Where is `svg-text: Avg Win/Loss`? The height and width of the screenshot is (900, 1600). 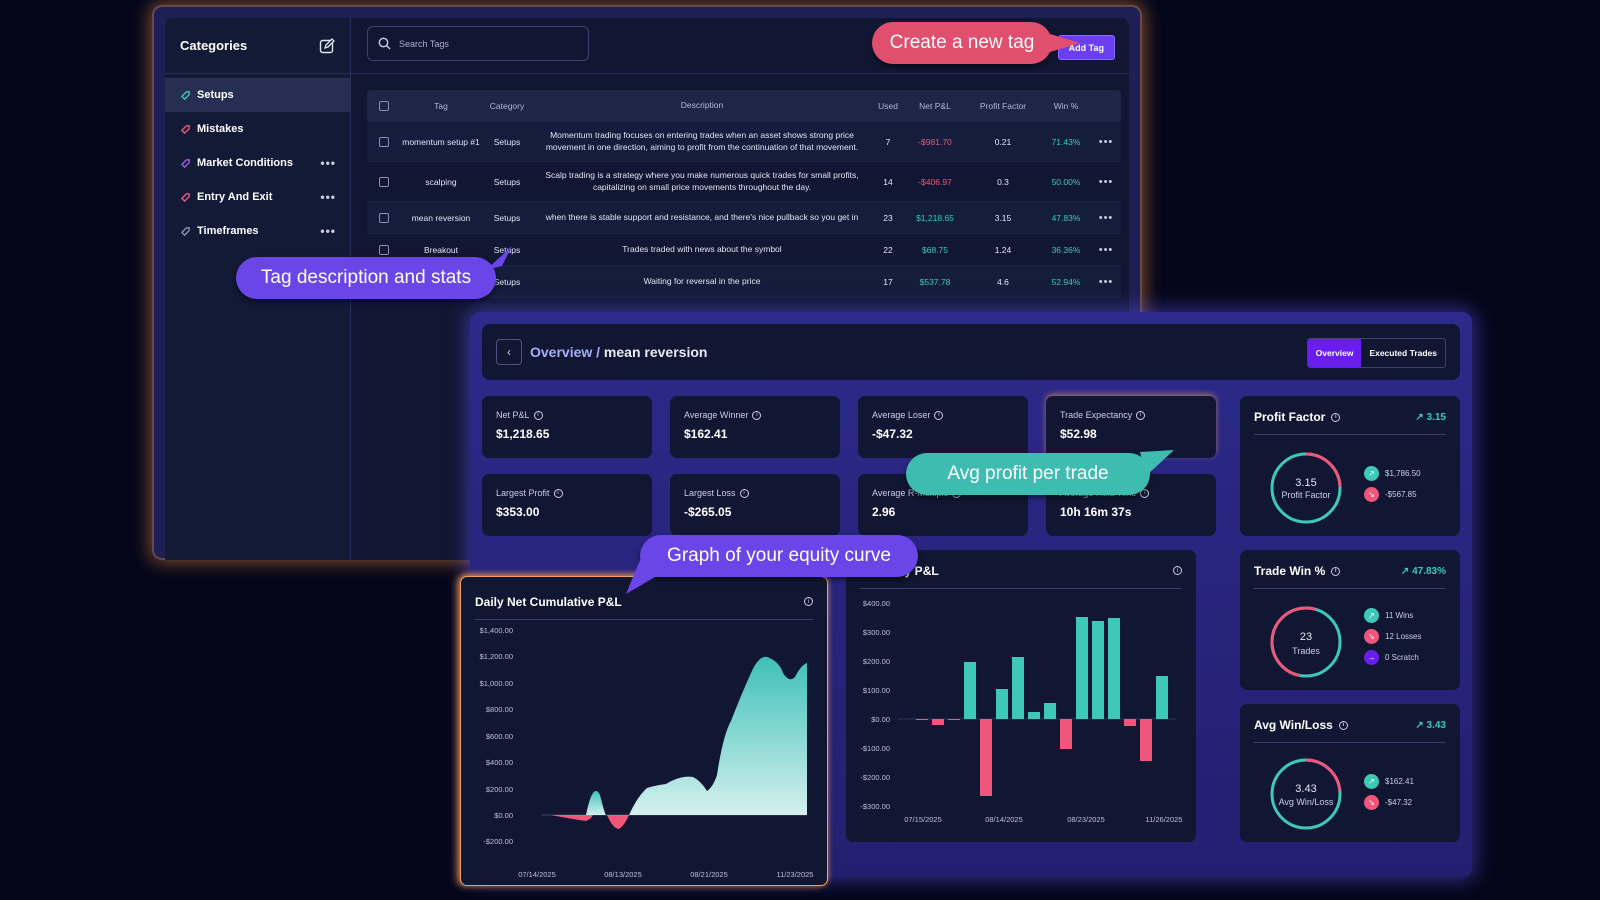 svg-text: Avg Win/Loss is located at coordinates (1306, 802).